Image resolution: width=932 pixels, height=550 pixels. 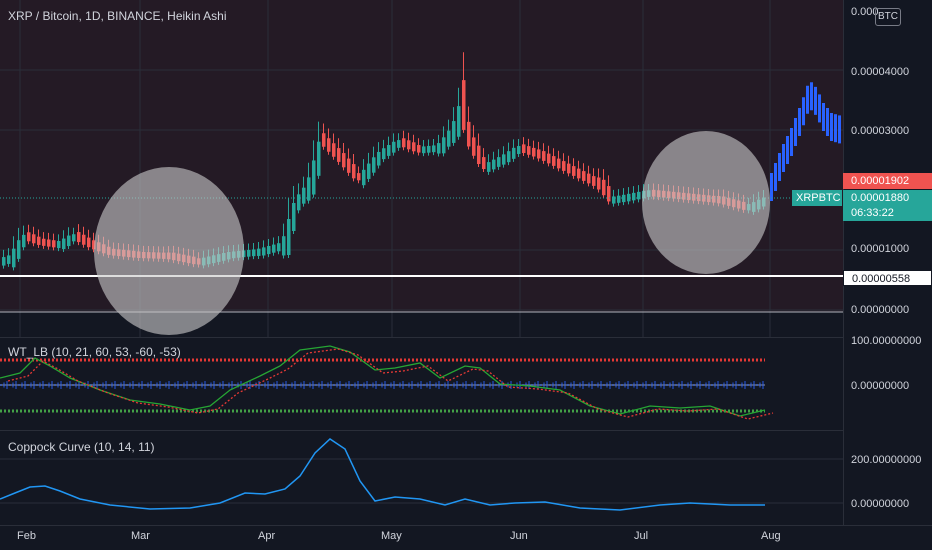 What do you see at coordinates (267, 536) in the screenshot?
I see `time-axis-label: Apr` at bounding box center [267, 536].